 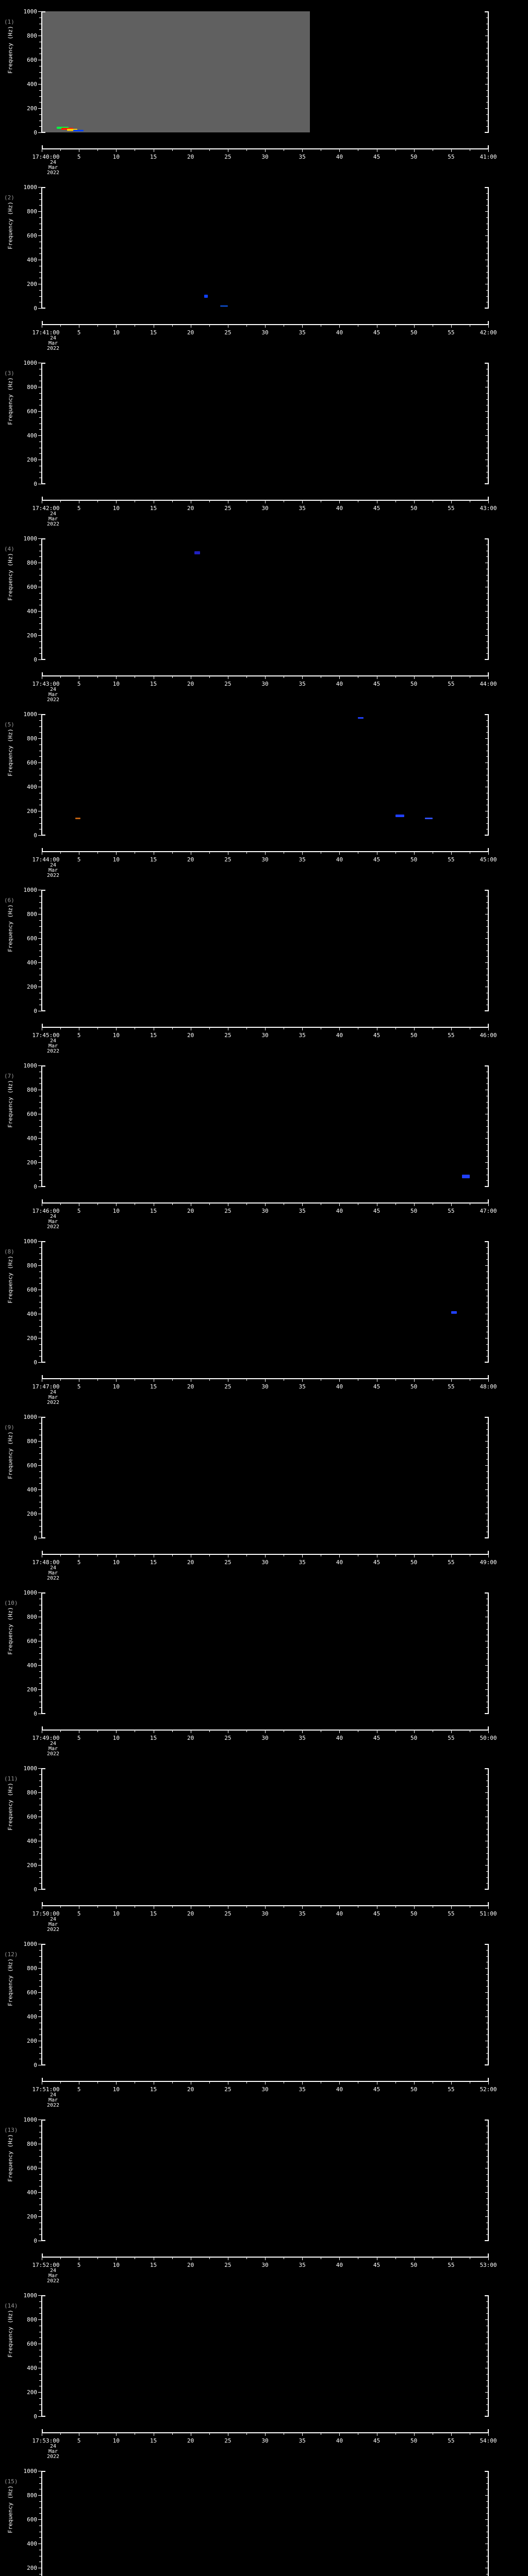 What do you see at coordinates (79, 1738) in the screenshot?
I see `x-tick-label: 5` at bounding box center [79, 1738].